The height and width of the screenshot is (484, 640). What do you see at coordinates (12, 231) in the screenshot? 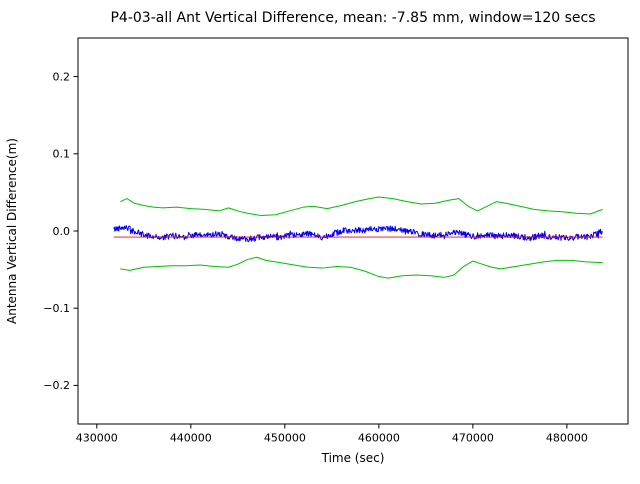
I see `y-axis-label: Antenna Vertical Difference(m)` at bounding box center [12, 231].